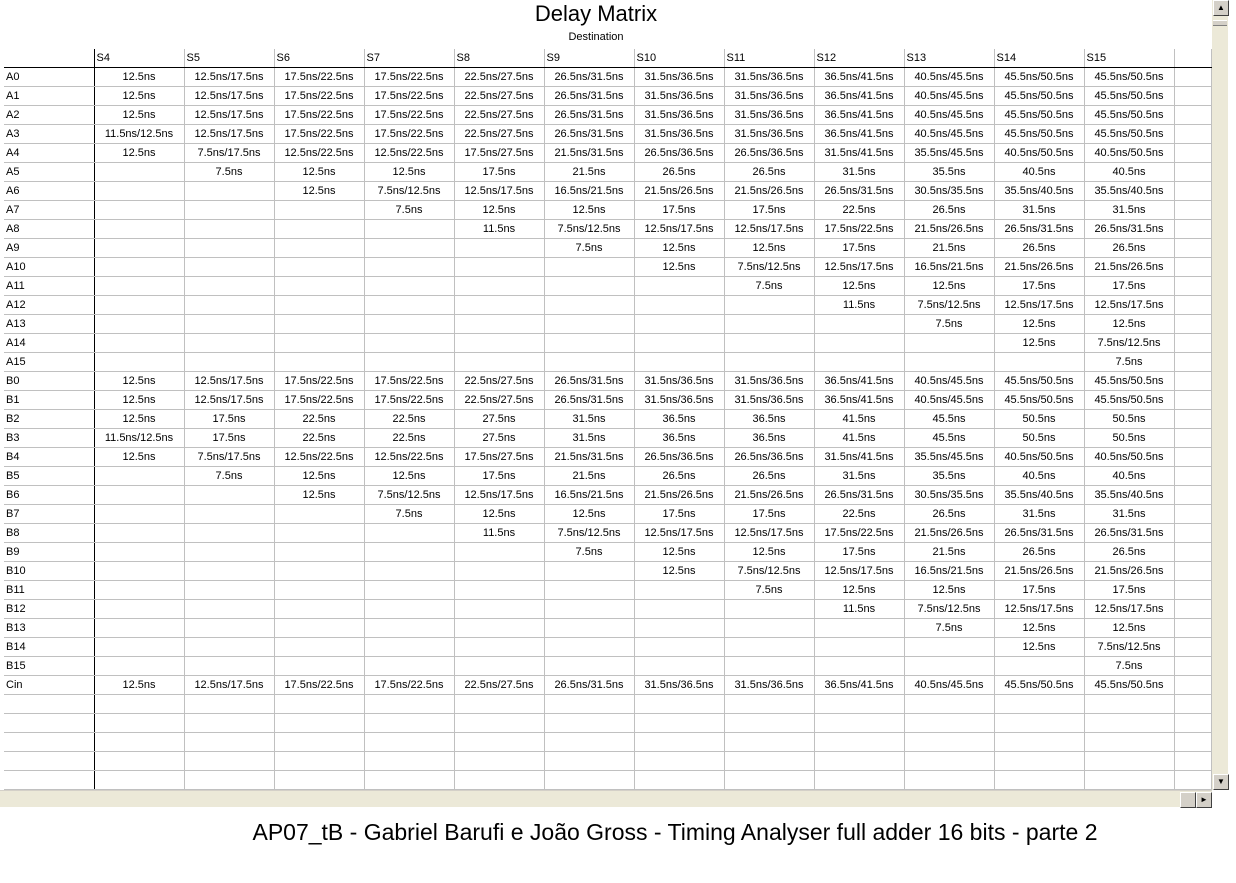 The width and height of the screenshot is (1236, 883). What do you see at coordinates (679, 457) in the screenshot?
I see `delay-cell: 26.5ns/36.5ns` at bounding box center [679, 457].